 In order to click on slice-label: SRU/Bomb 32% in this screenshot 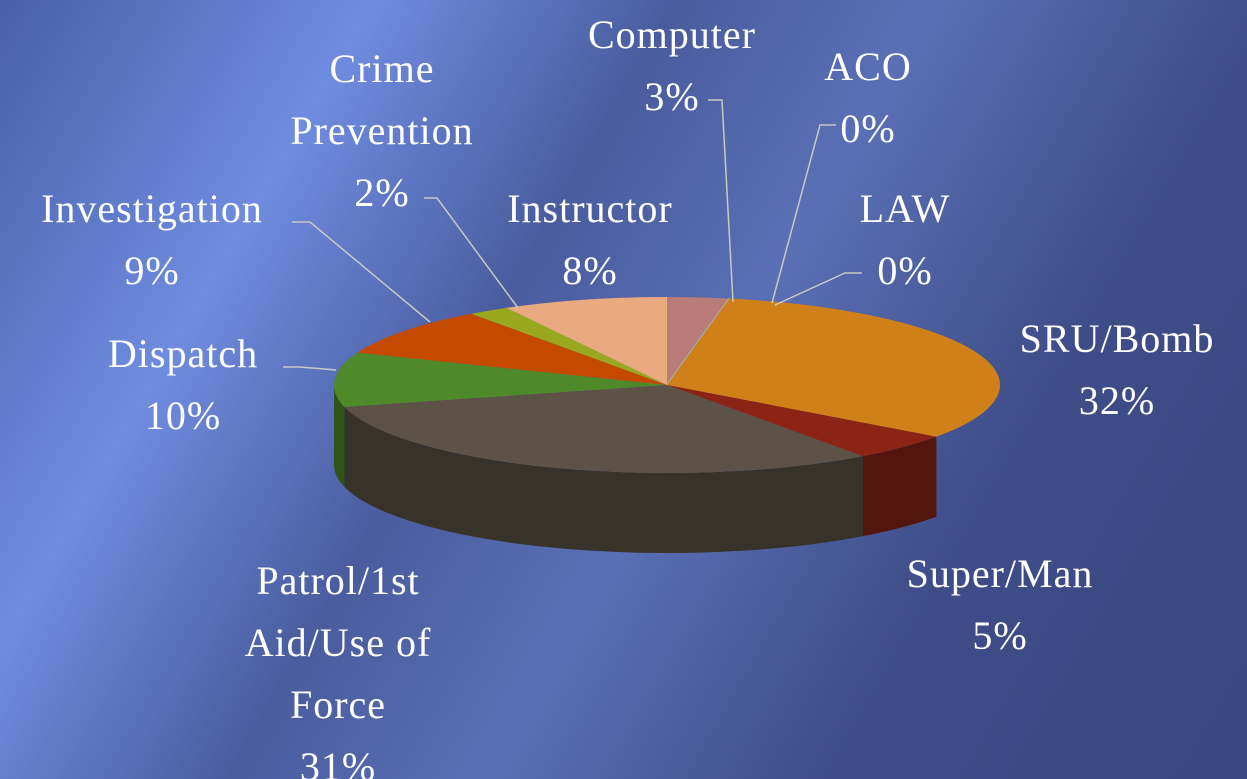, I will do `click(1117, 370)`.